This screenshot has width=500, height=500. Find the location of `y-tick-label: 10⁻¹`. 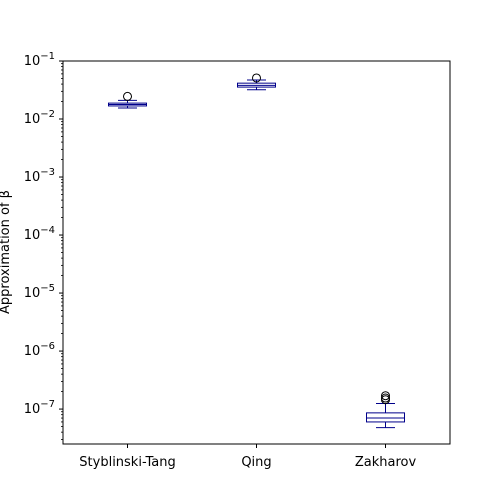

y-tick-label: 10⁻¹ is located at coordinates (39, 60).